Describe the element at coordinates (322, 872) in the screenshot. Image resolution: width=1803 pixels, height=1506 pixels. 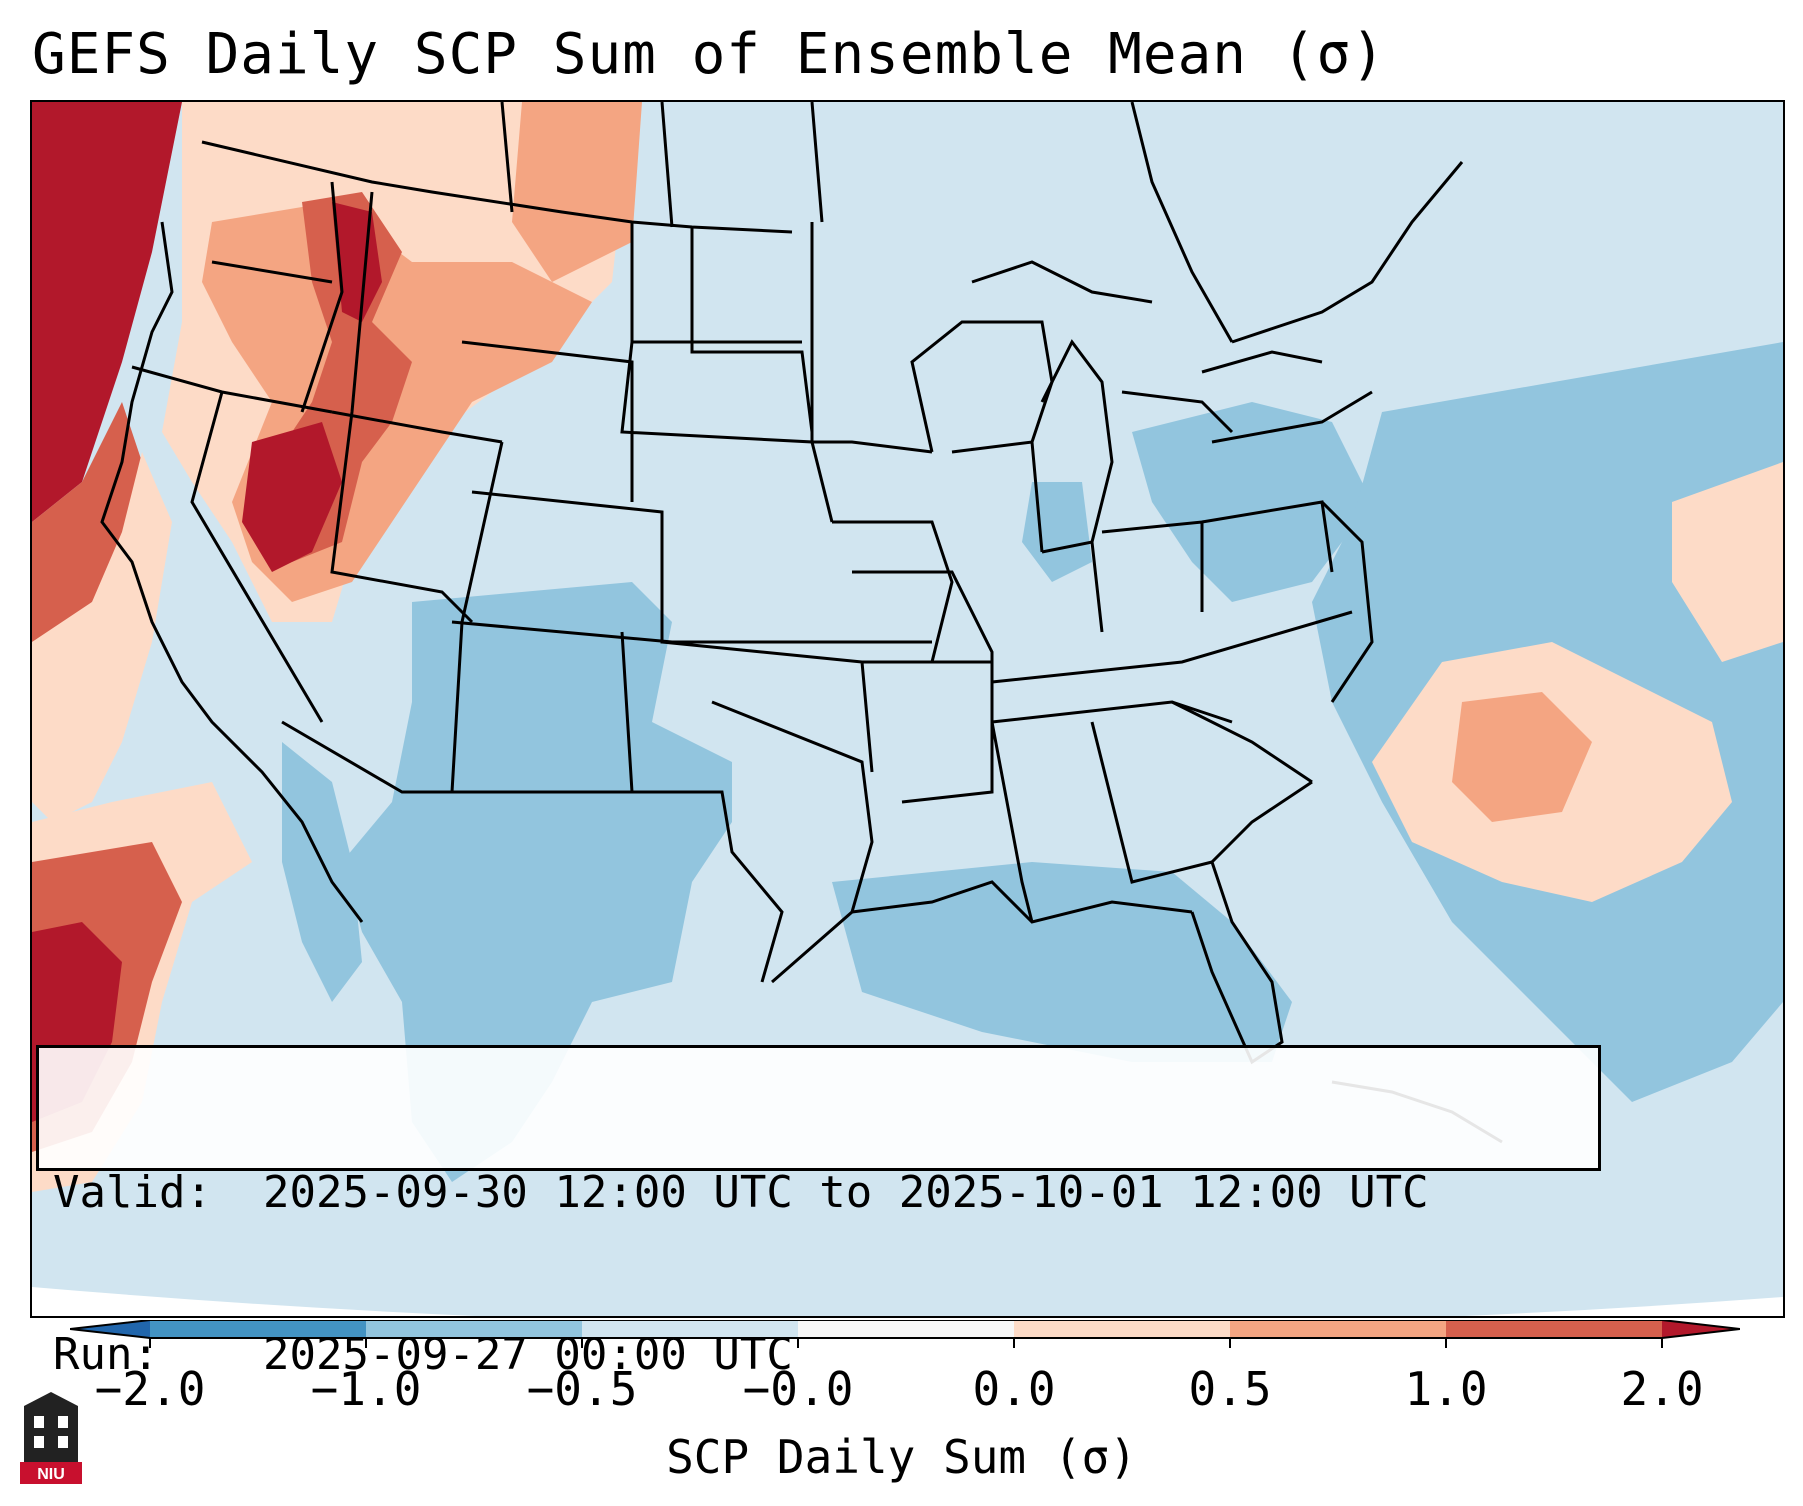
I see `baja-negative` at that location.